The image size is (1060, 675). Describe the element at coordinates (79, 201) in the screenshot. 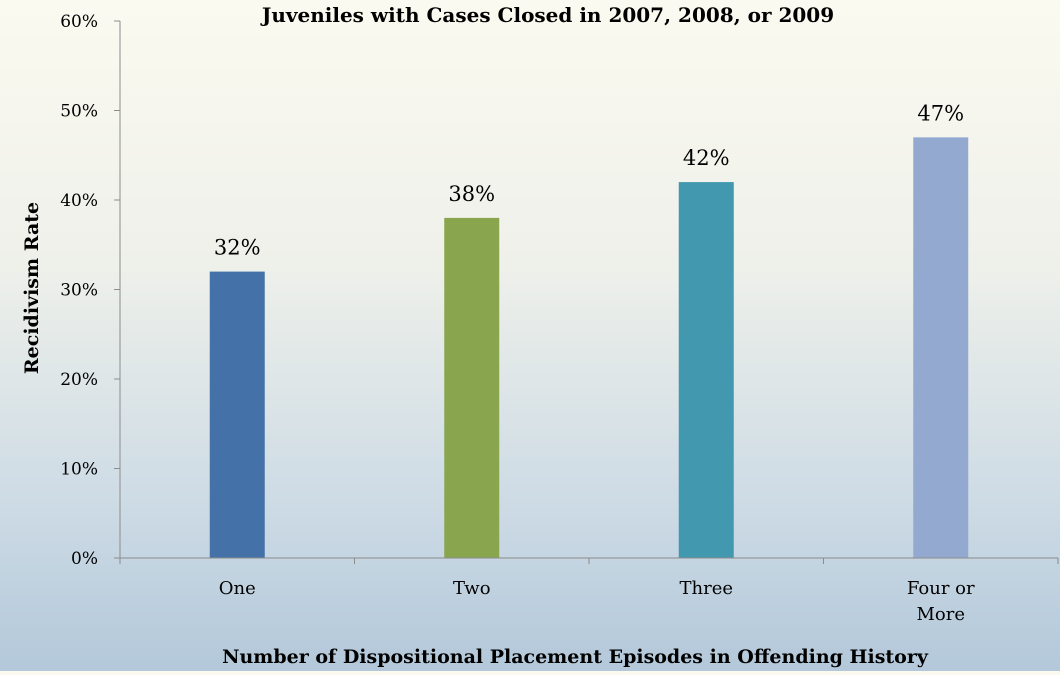

I see `y-tick-label: 40%` at that location.